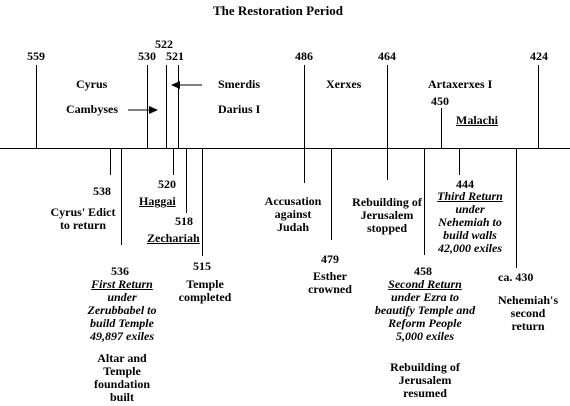 The image size is (570, 406). Describe the element at coordinates (278, 10) in the screenshot. I see `page-title: The Restoration Period` at that location.